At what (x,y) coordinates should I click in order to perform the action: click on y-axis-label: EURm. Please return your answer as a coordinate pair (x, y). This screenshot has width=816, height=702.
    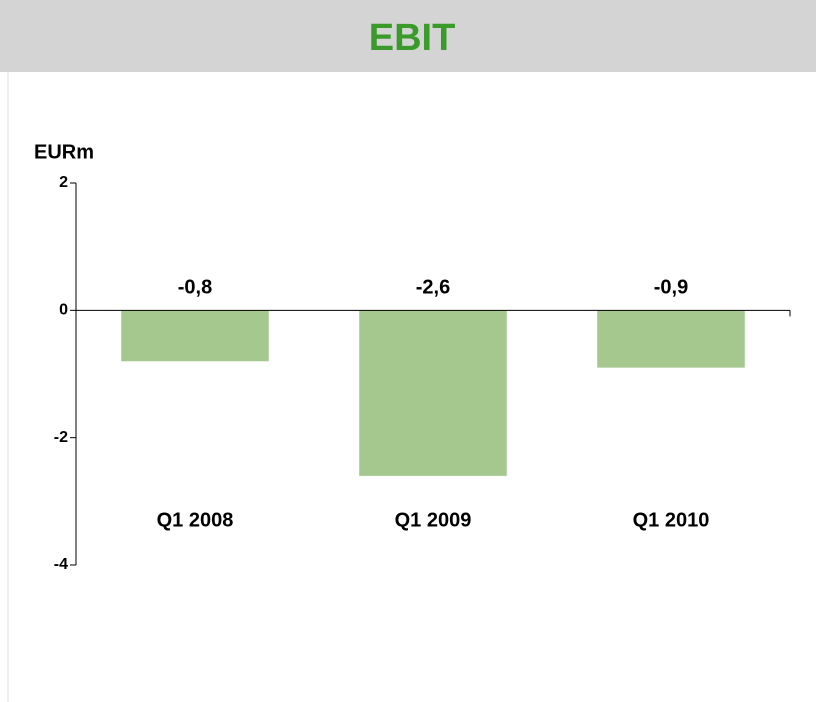
    Looking at the image, I should click on (64, 152).